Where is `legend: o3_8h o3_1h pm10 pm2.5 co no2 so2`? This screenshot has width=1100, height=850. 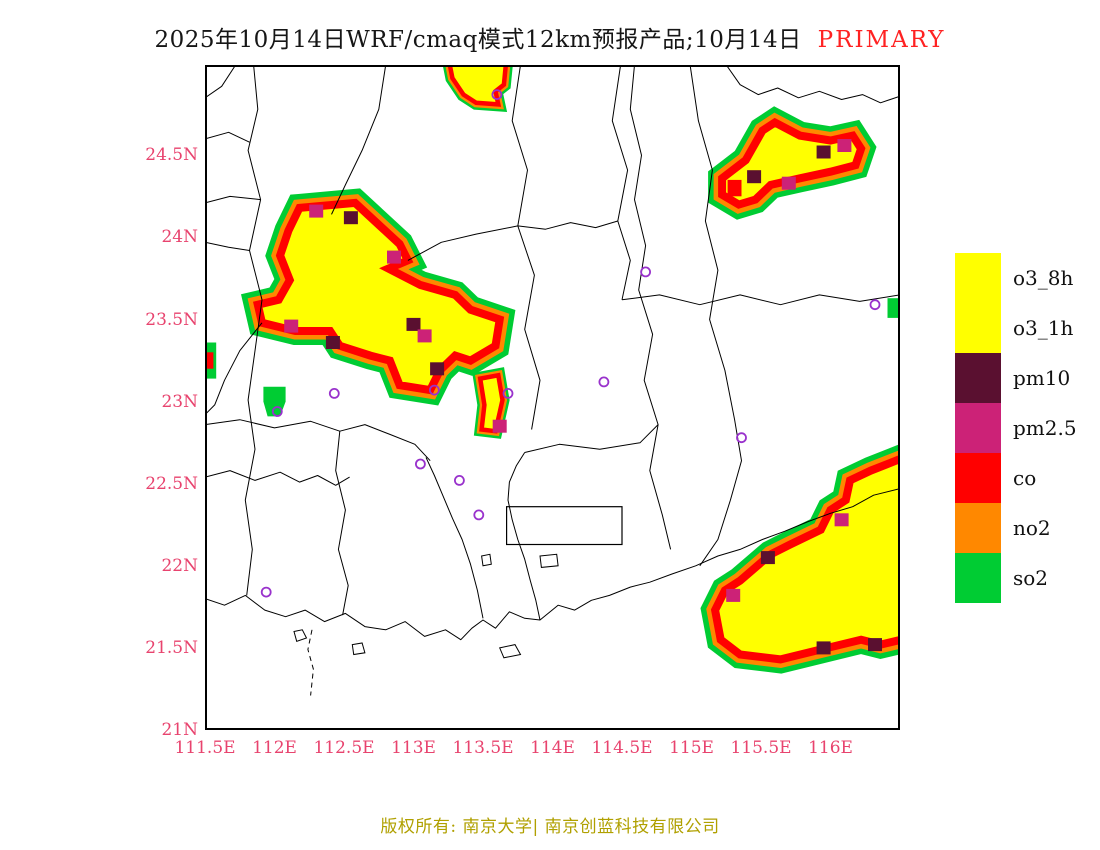 legend: o3_8h o3_1h pm10 pm2.5 co no2 so2 is located at coordinates (1016, 428).